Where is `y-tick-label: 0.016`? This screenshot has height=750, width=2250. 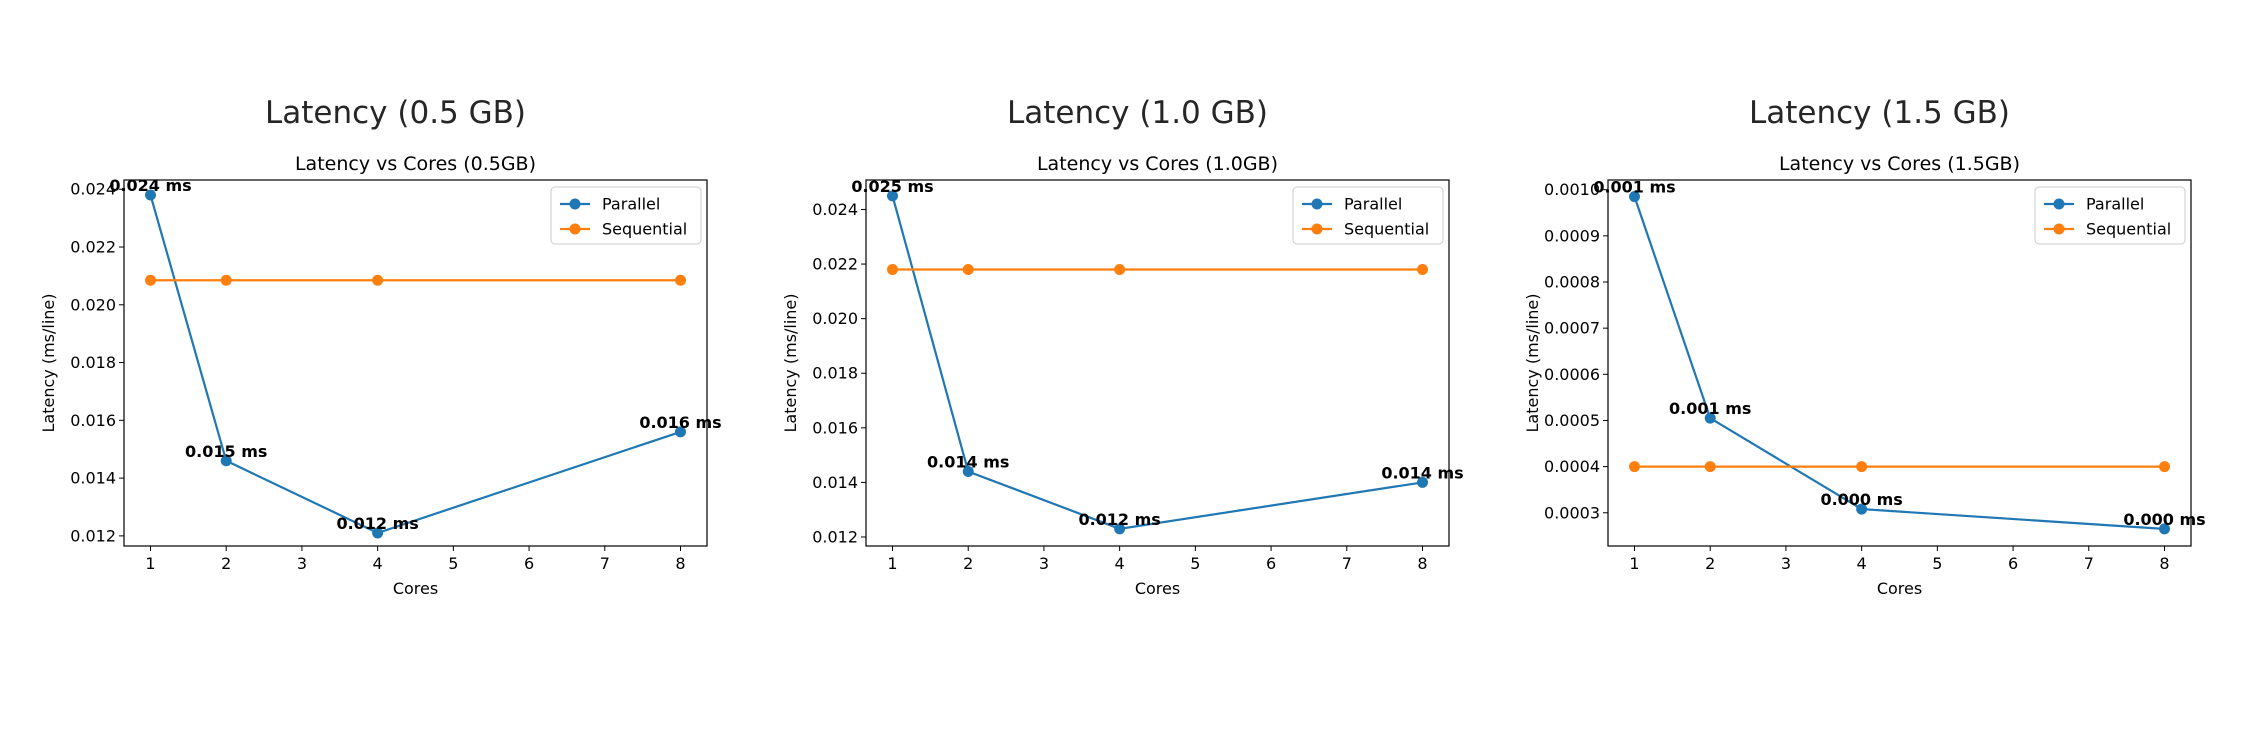
y-tick-label: 0.016 is located at coordinates (835, 427).